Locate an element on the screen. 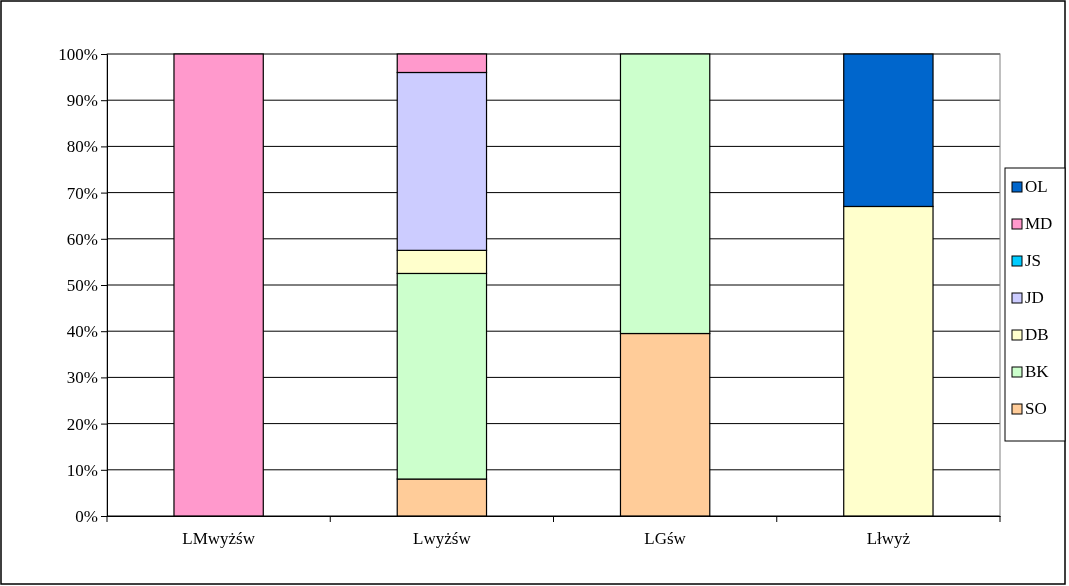 The height and width of the screenshot is (586, 1069). y-tick-label: 60% is located at coordinates (82, 239).